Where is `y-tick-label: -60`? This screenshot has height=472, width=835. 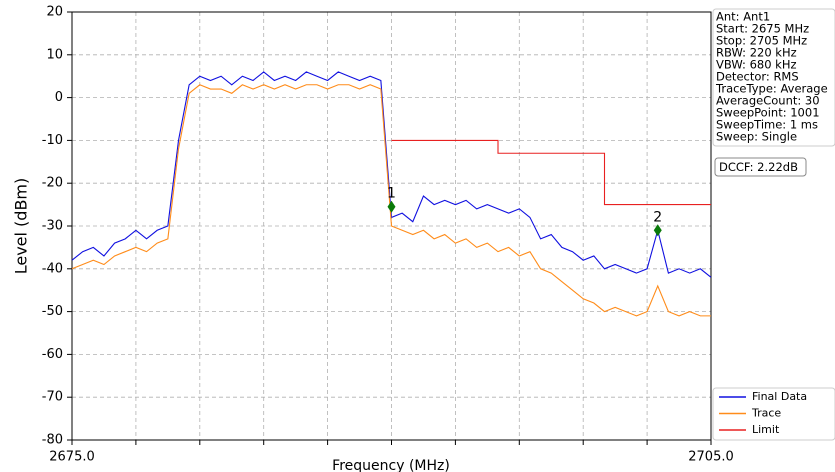 y-tick-label: -60 is located at coordinates (52, 354).